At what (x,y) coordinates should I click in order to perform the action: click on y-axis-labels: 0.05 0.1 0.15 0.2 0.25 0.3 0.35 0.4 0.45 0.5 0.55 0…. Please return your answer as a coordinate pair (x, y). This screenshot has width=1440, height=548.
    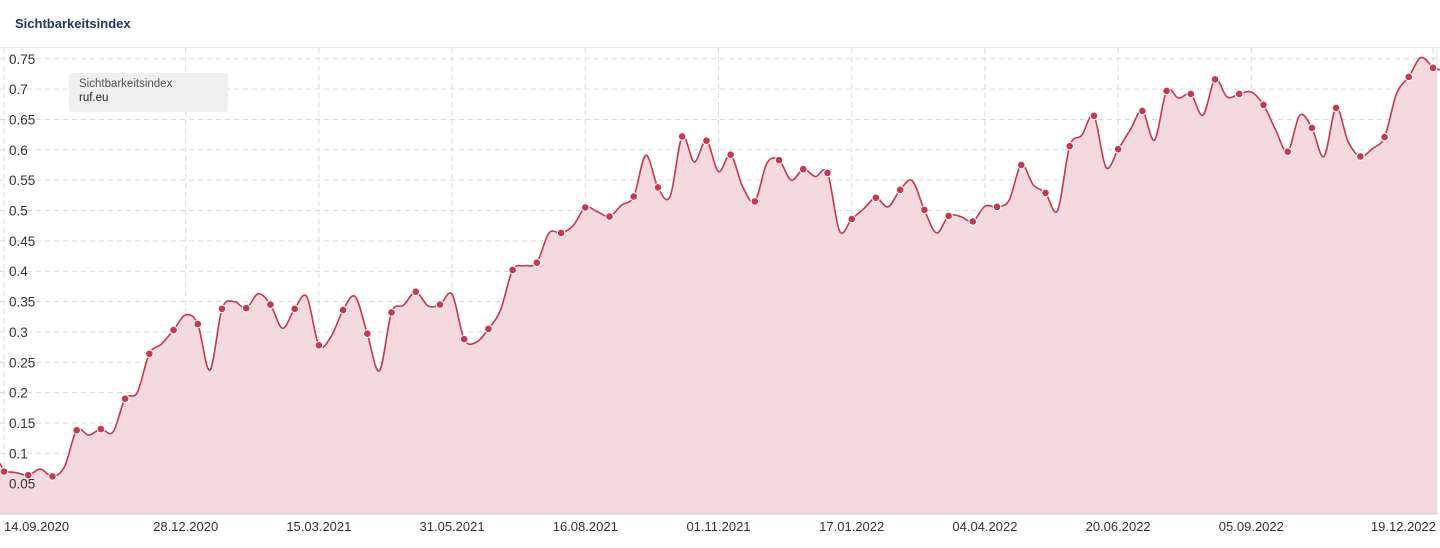
    Looking at the image, I should click on (22, 272).